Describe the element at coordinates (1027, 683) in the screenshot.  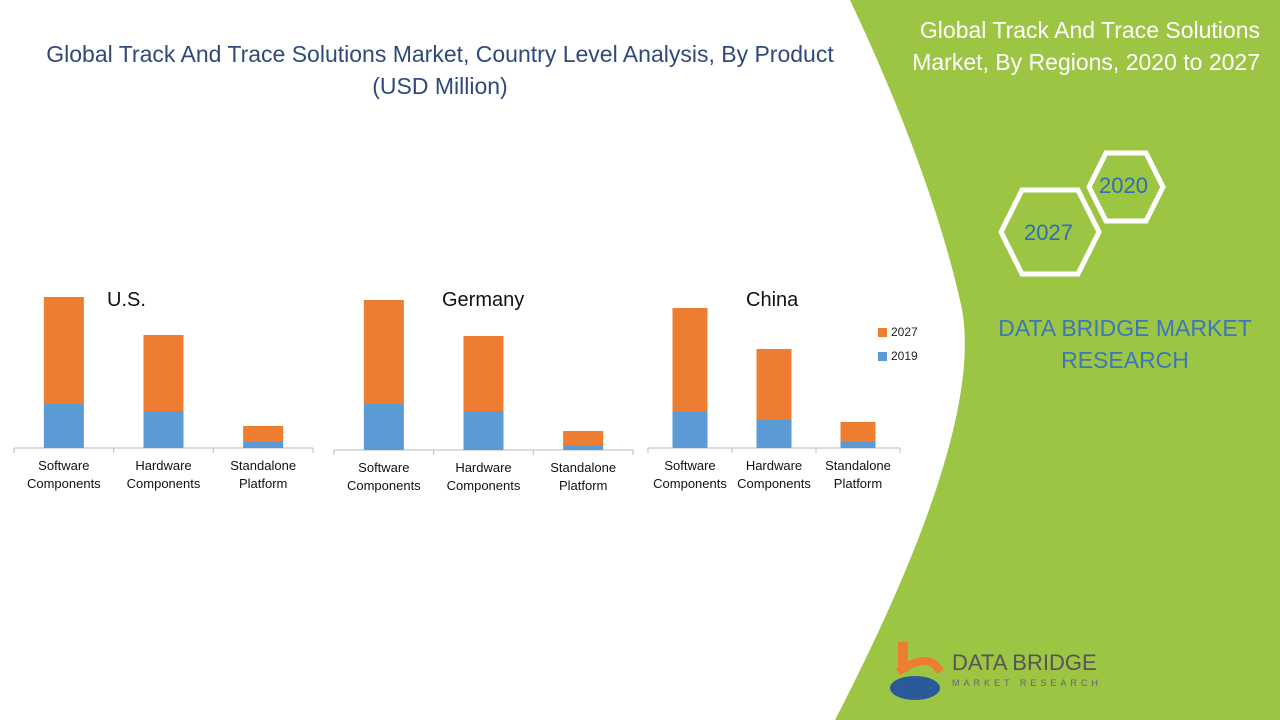
I see `logo-sub: MARKET RESEARCH` at that location.